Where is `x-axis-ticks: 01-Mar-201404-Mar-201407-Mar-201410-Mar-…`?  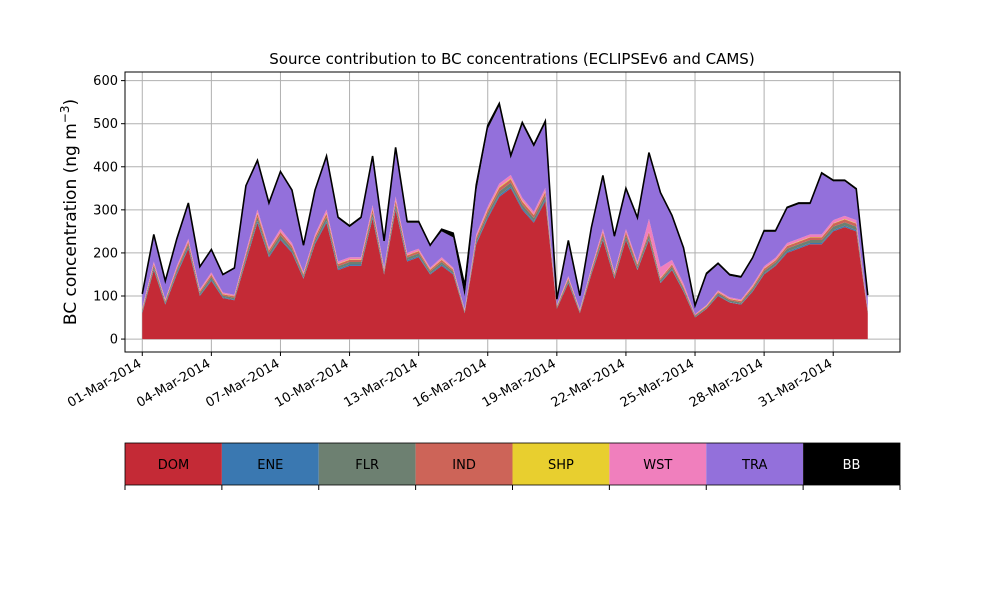 x-axis-ticks: 01-Mar-201404-Mar-201407-Mar-201410-Mar-… is located at coordinates (450, 381).